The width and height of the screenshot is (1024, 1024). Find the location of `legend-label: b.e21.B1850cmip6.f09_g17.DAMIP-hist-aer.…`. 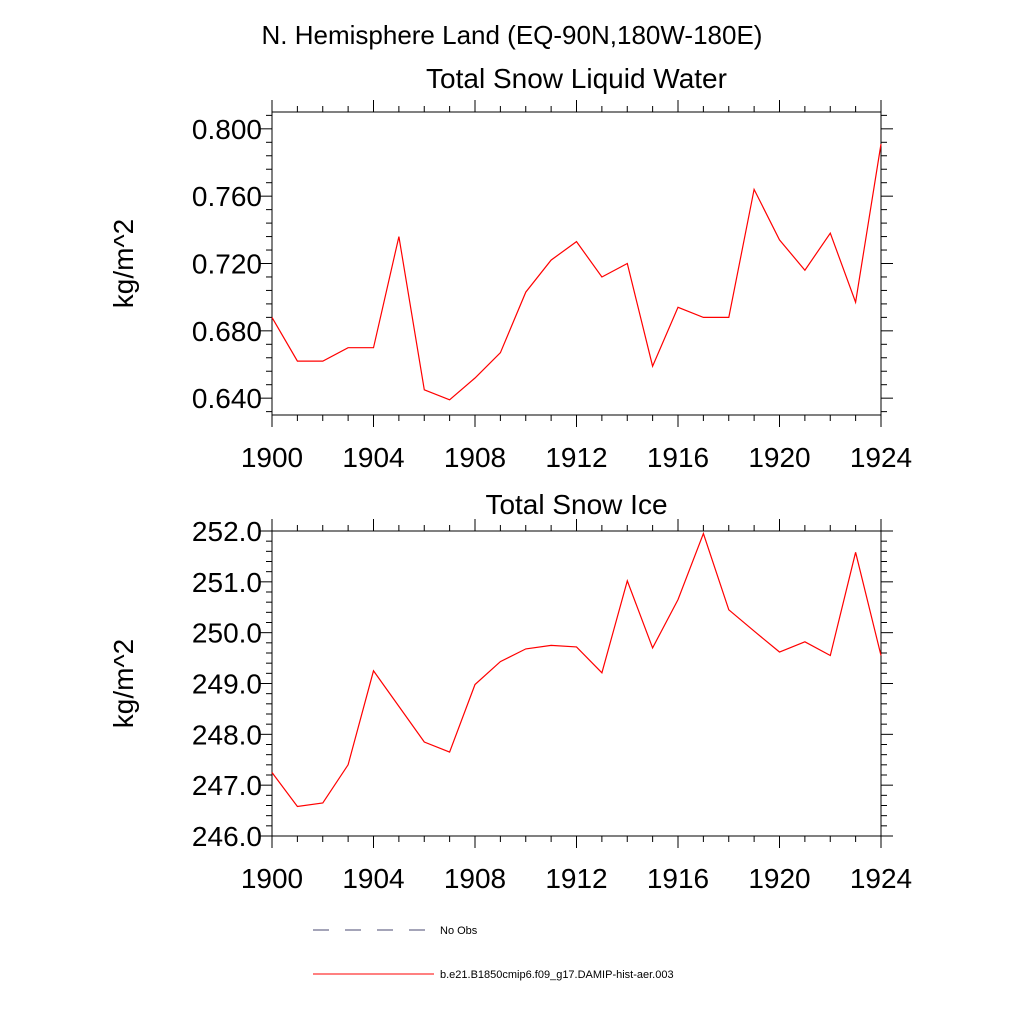

legend-label: b.e21.B1850cmip6.f09_g17.DAMIP-hist-aer.… is located at coordinates (557, 975).